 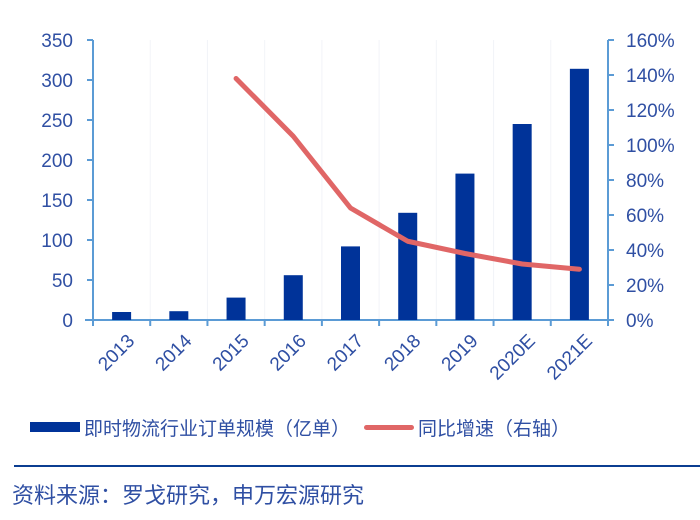 What do you see at coordinates (188, 495) in the screenshot?
I see `source-note: 资料来源：罗戈研究，申万宏源研究` at bounding box center [188, 495].